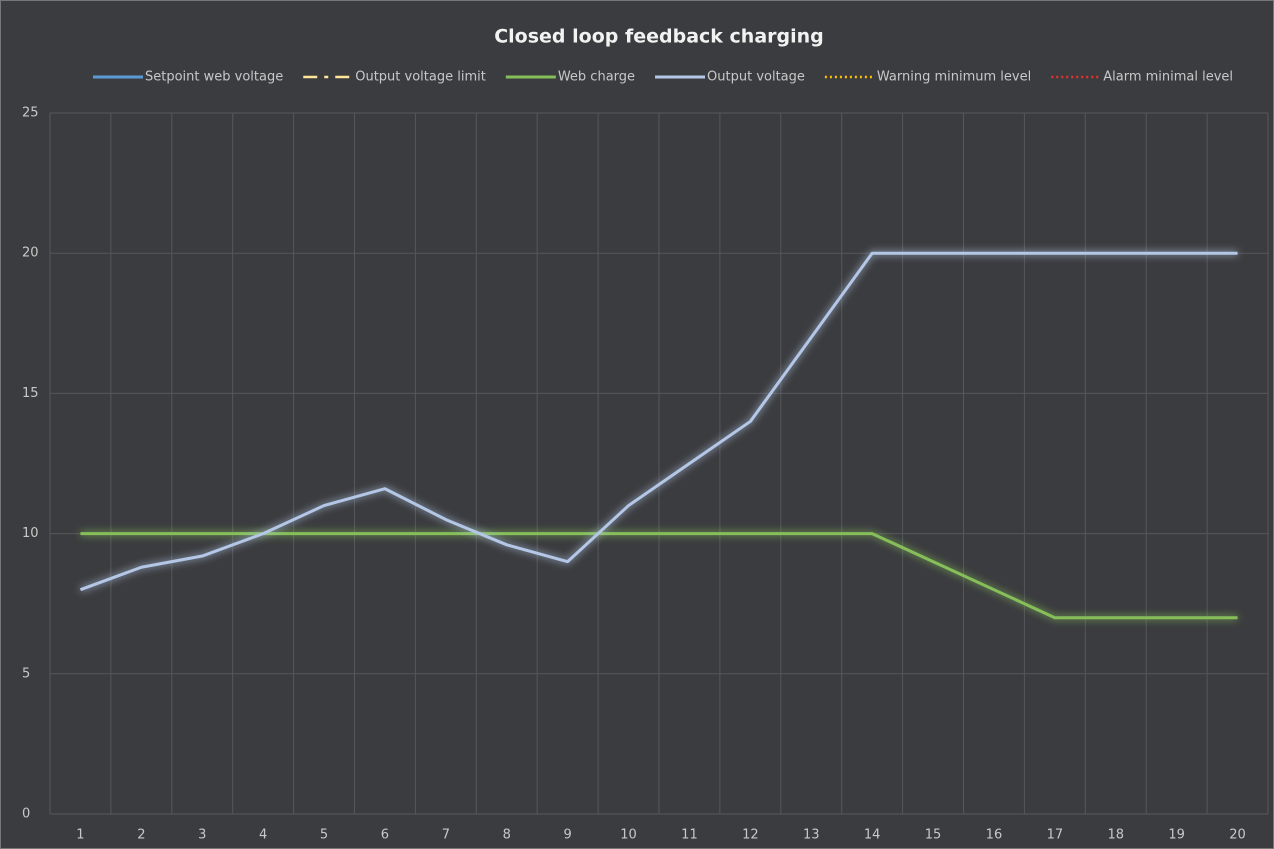 Image resolution: width=1274 pixels, height=849 pixels. Describe the element at coordinates (1055, 835) in the screenshot. I see `x-tick-label: 17` at that location.